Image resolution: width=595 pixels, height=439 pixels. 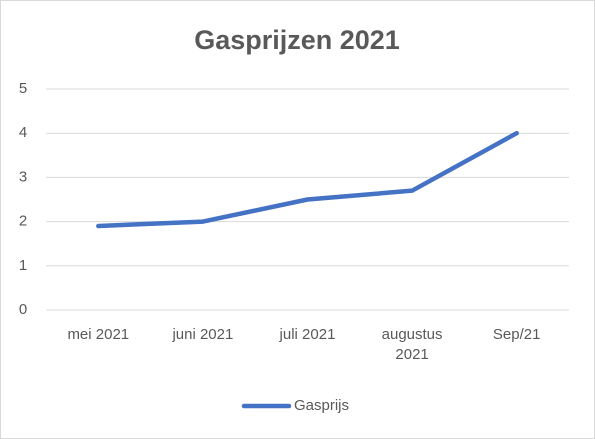 I want to click on x-tick-label: augustus 2021, so click(x=412, y=344).